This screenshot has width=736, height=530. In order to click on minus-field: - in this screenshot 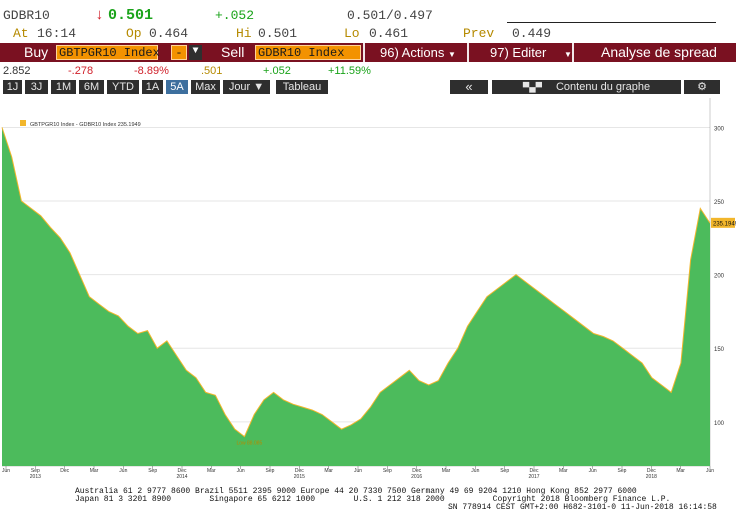, I will do `click(179, 52)`.